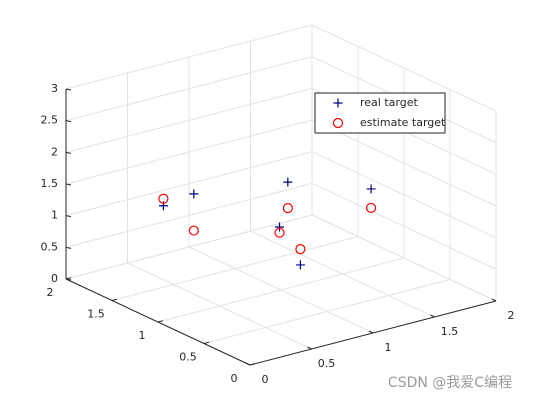 This screenshot has width=537, height=402. Describe the element at coordinates (188, 357) in the screenshot. I see `y-tick-label: 0.5` at that location.